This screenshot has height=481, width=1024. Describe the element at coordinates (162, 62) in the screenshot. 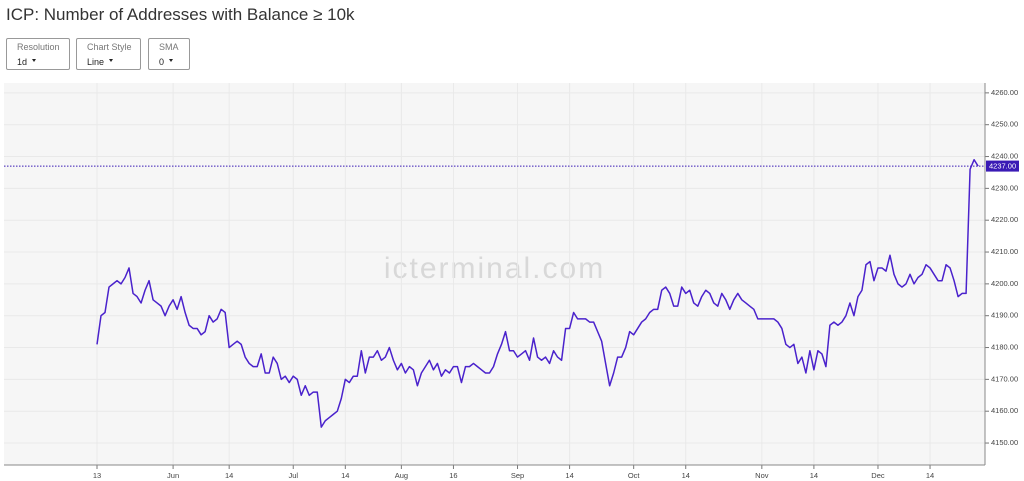

I see `control-value: 0` at that location.